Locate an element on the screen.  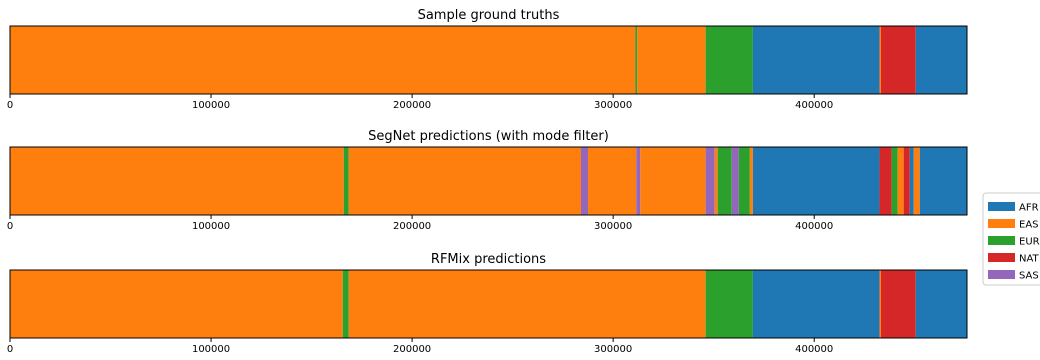
panel-title: SegNet predictions (with mode filter) is located at coordinates (488, 136).